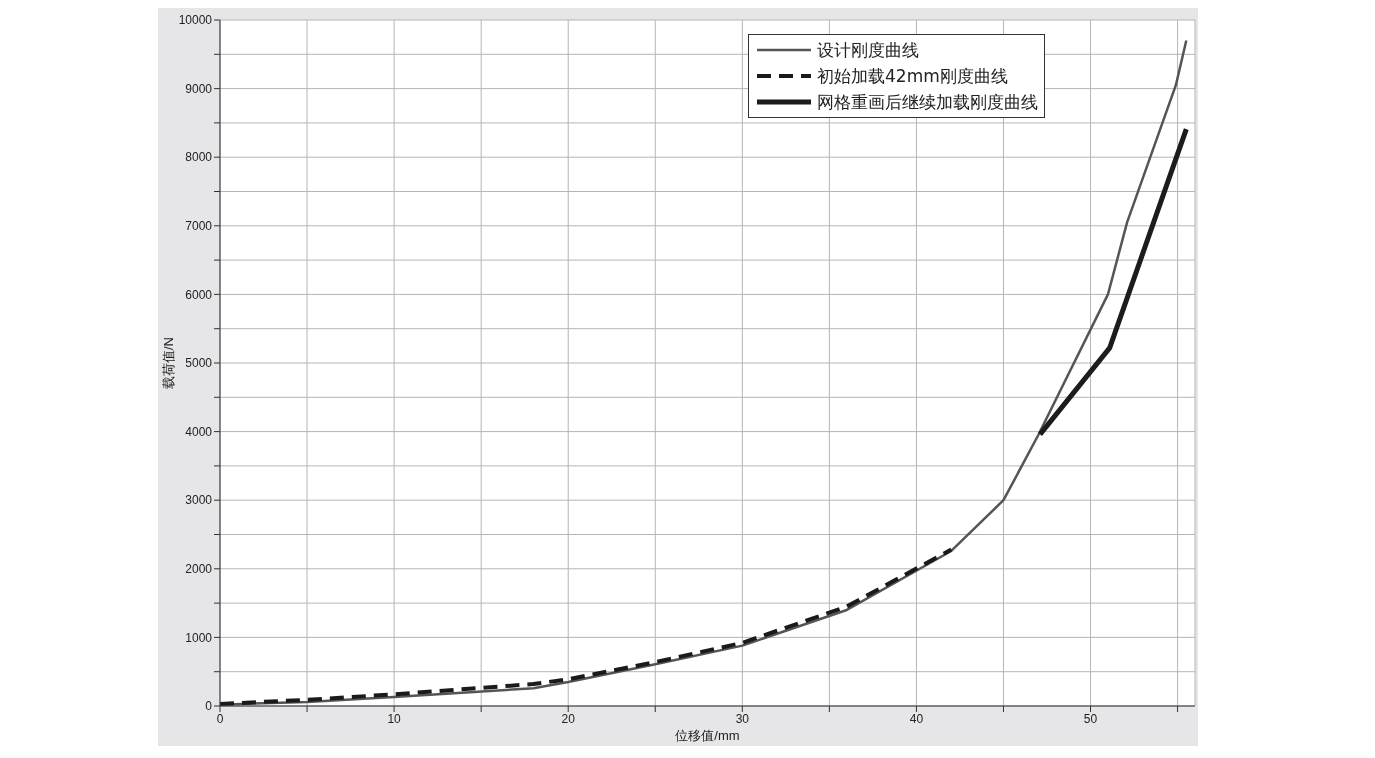 This screenshot has height=758, width=1375. Describe the element at coordinates (587, 626) in the screenshot. I see `line-series` at that location.